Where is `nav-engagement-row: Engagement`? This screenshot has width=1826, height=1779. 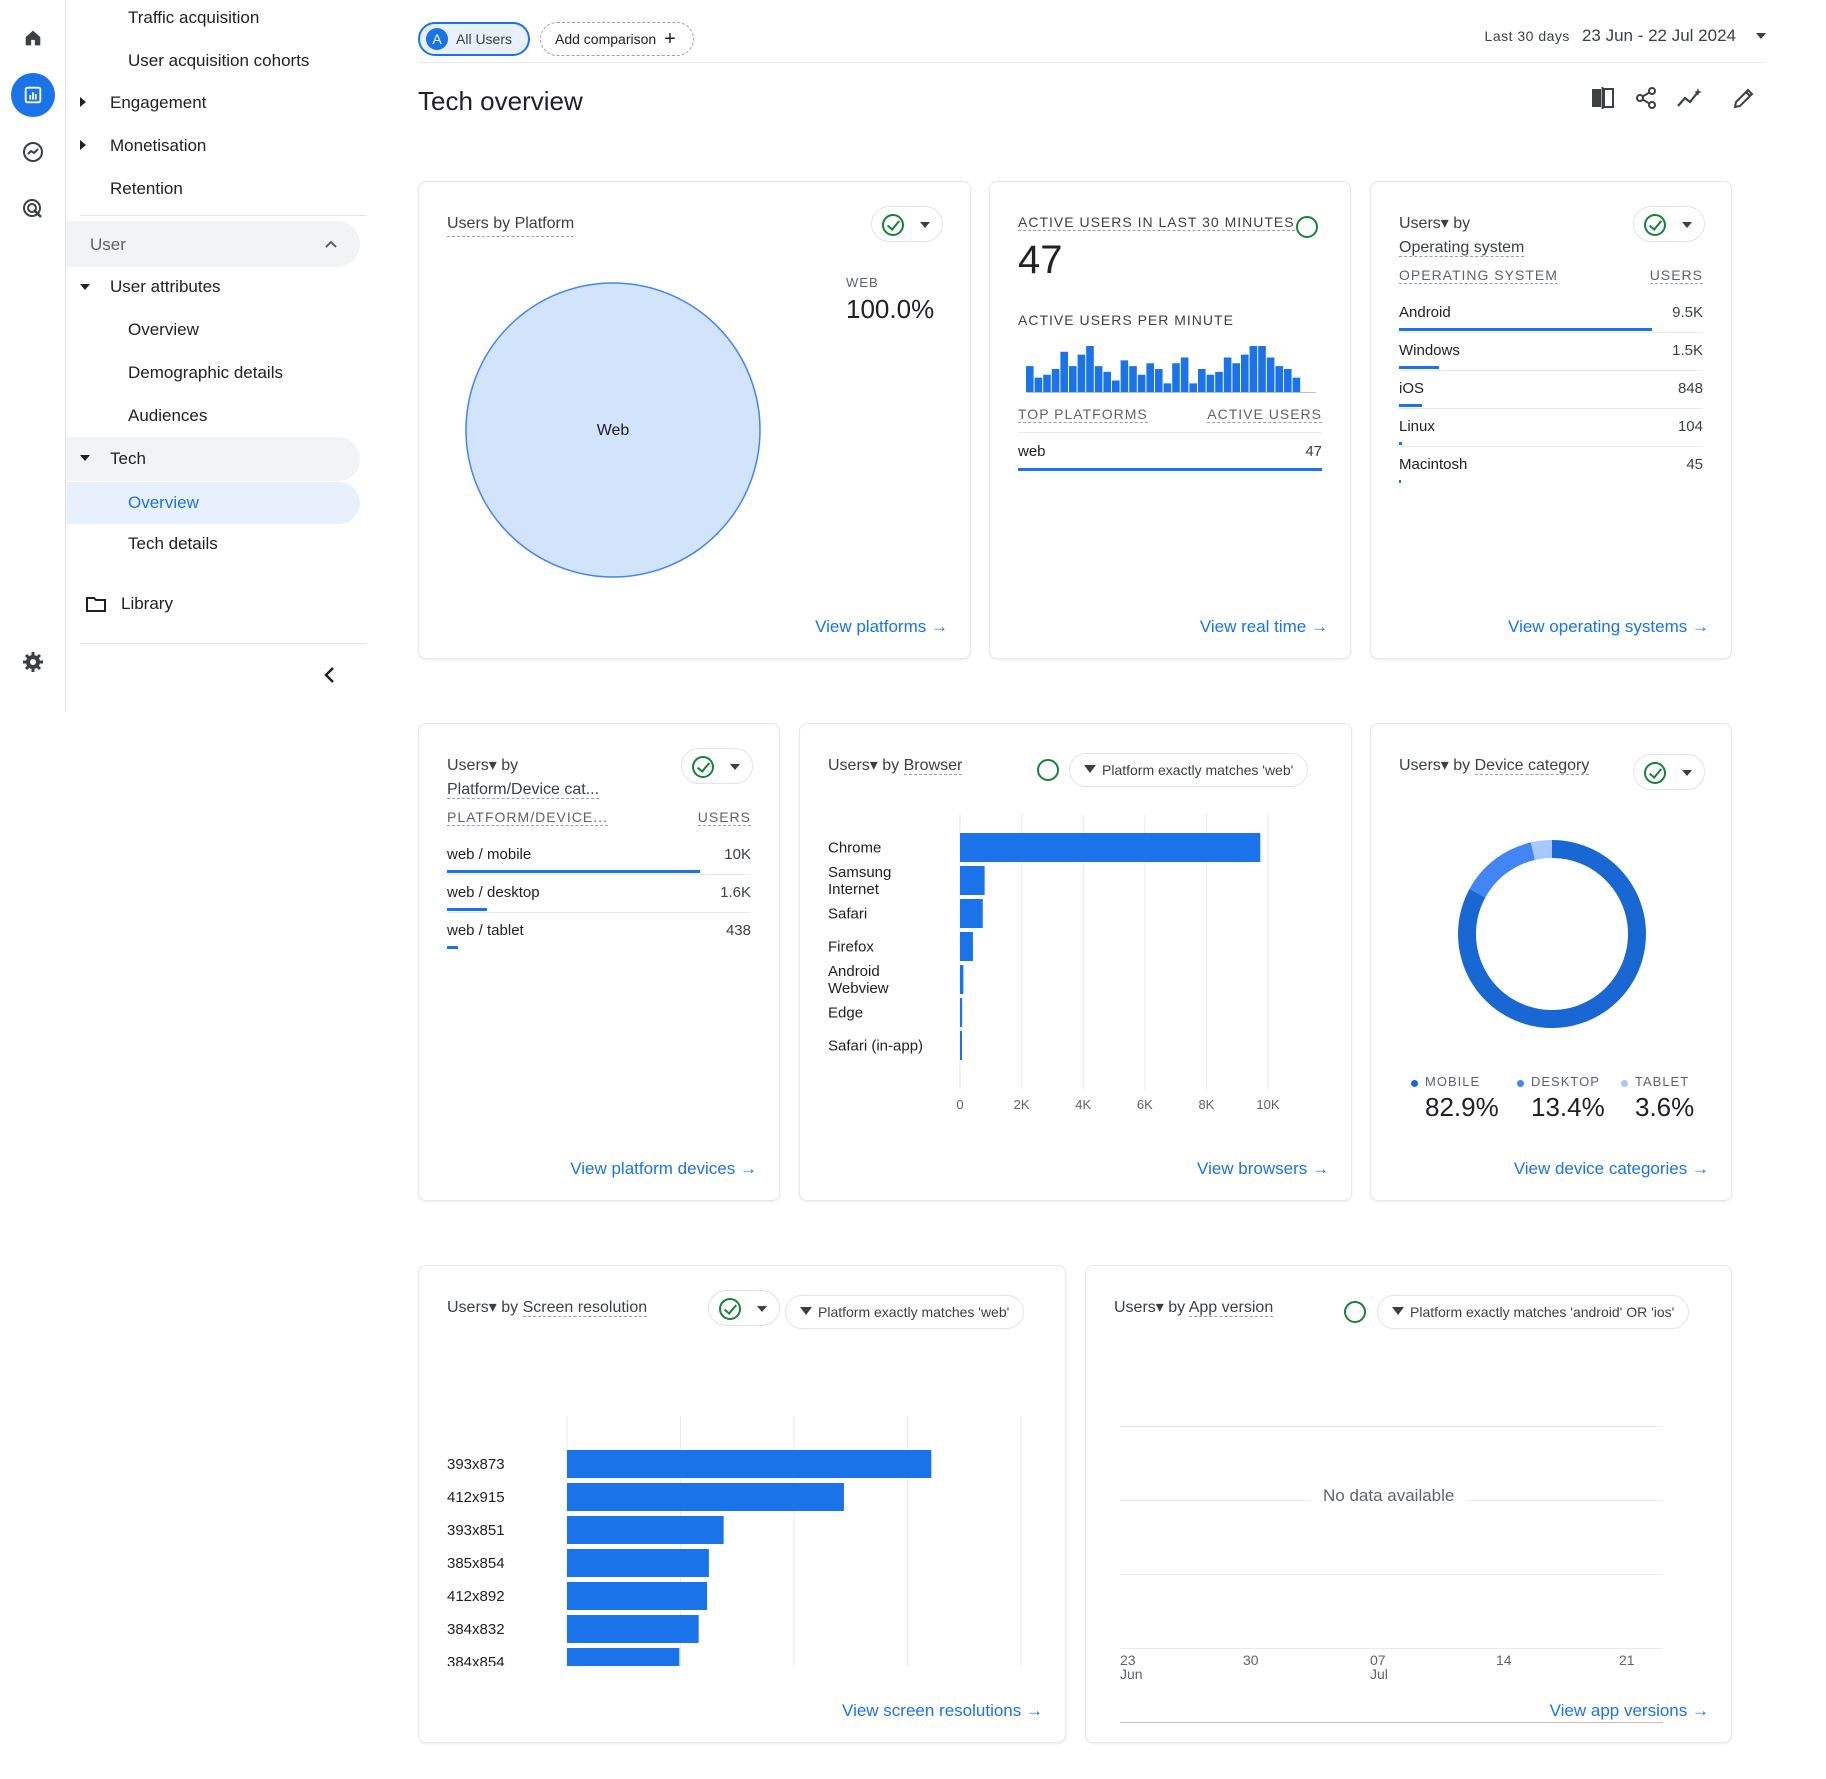
nav-engagement-row: Engagement is located at coordinates (216, 103).